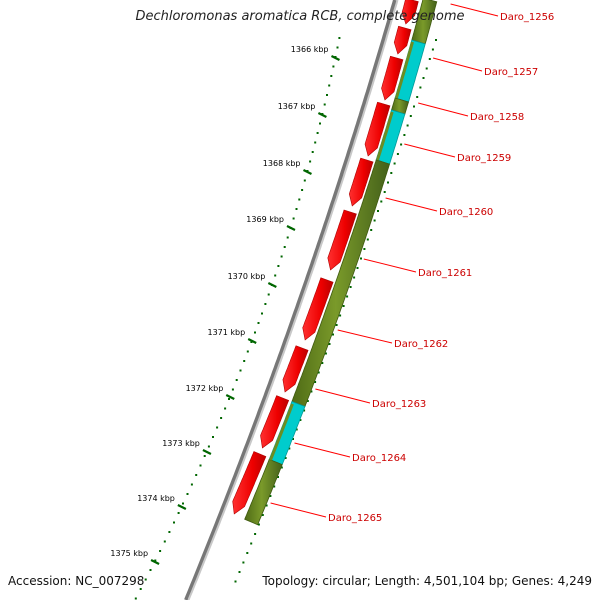  What do you see at coordinates (76, 581) in the screenshot?
I see `accession-text: Accession: NC_007298` at bounding box center [76, 581].